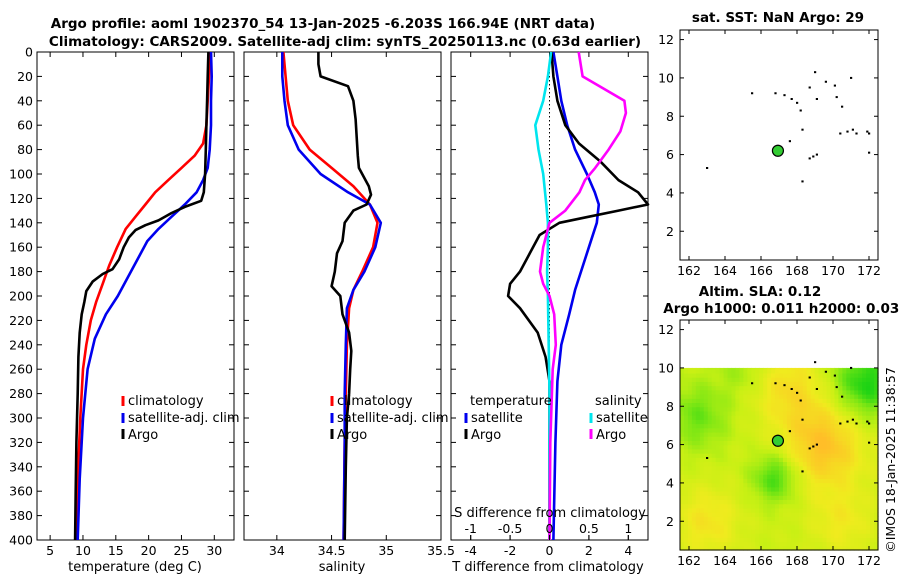 The width and height of the screenshot is (900, 580). What do you see at coordinates (29, 52) in the screenshot?
I see `y-tick-label: 0` at bounding box center [29, 52].